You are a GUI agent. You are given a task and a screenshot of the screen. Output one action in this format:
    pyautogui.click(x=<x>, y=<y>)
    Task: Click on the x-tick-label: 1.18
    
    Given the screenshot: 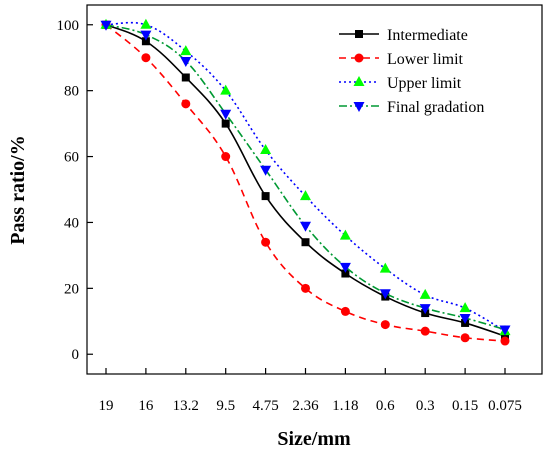 What is the action you would take?
    pyautogui.click(x=345, y=406)
    